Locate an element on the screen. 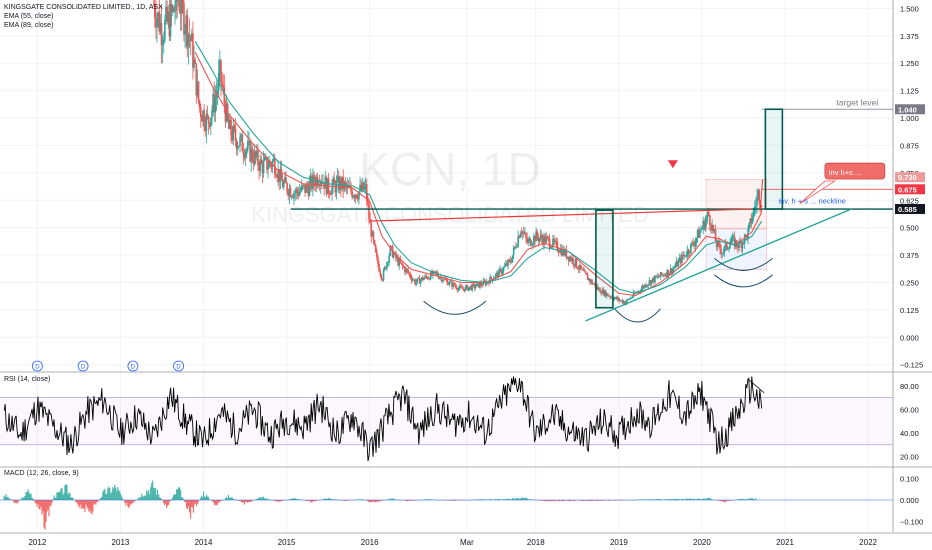 This screenshot has height=550, width=932. macd-pane is located at coordinates (446, 505).